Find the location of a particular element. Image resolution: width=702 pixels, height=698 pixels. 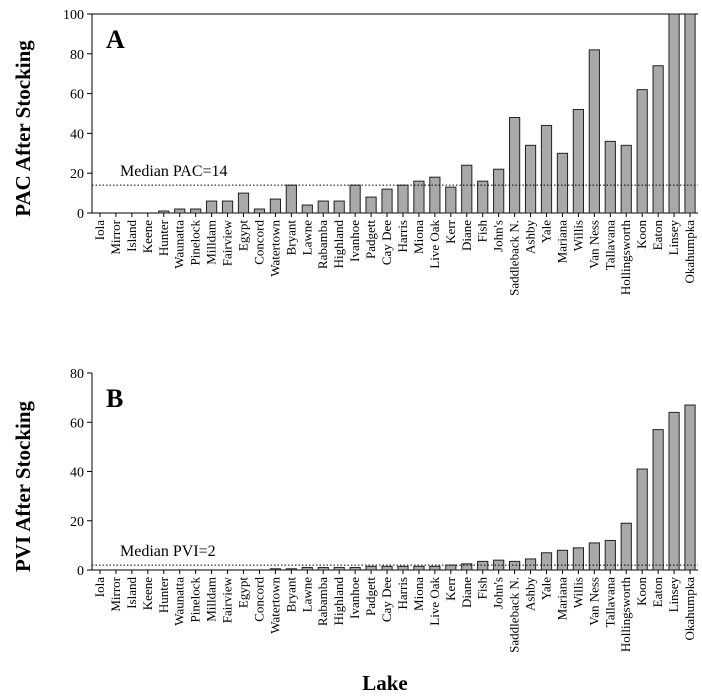

x-tick-label: John's is located at coordinates (498, 593).